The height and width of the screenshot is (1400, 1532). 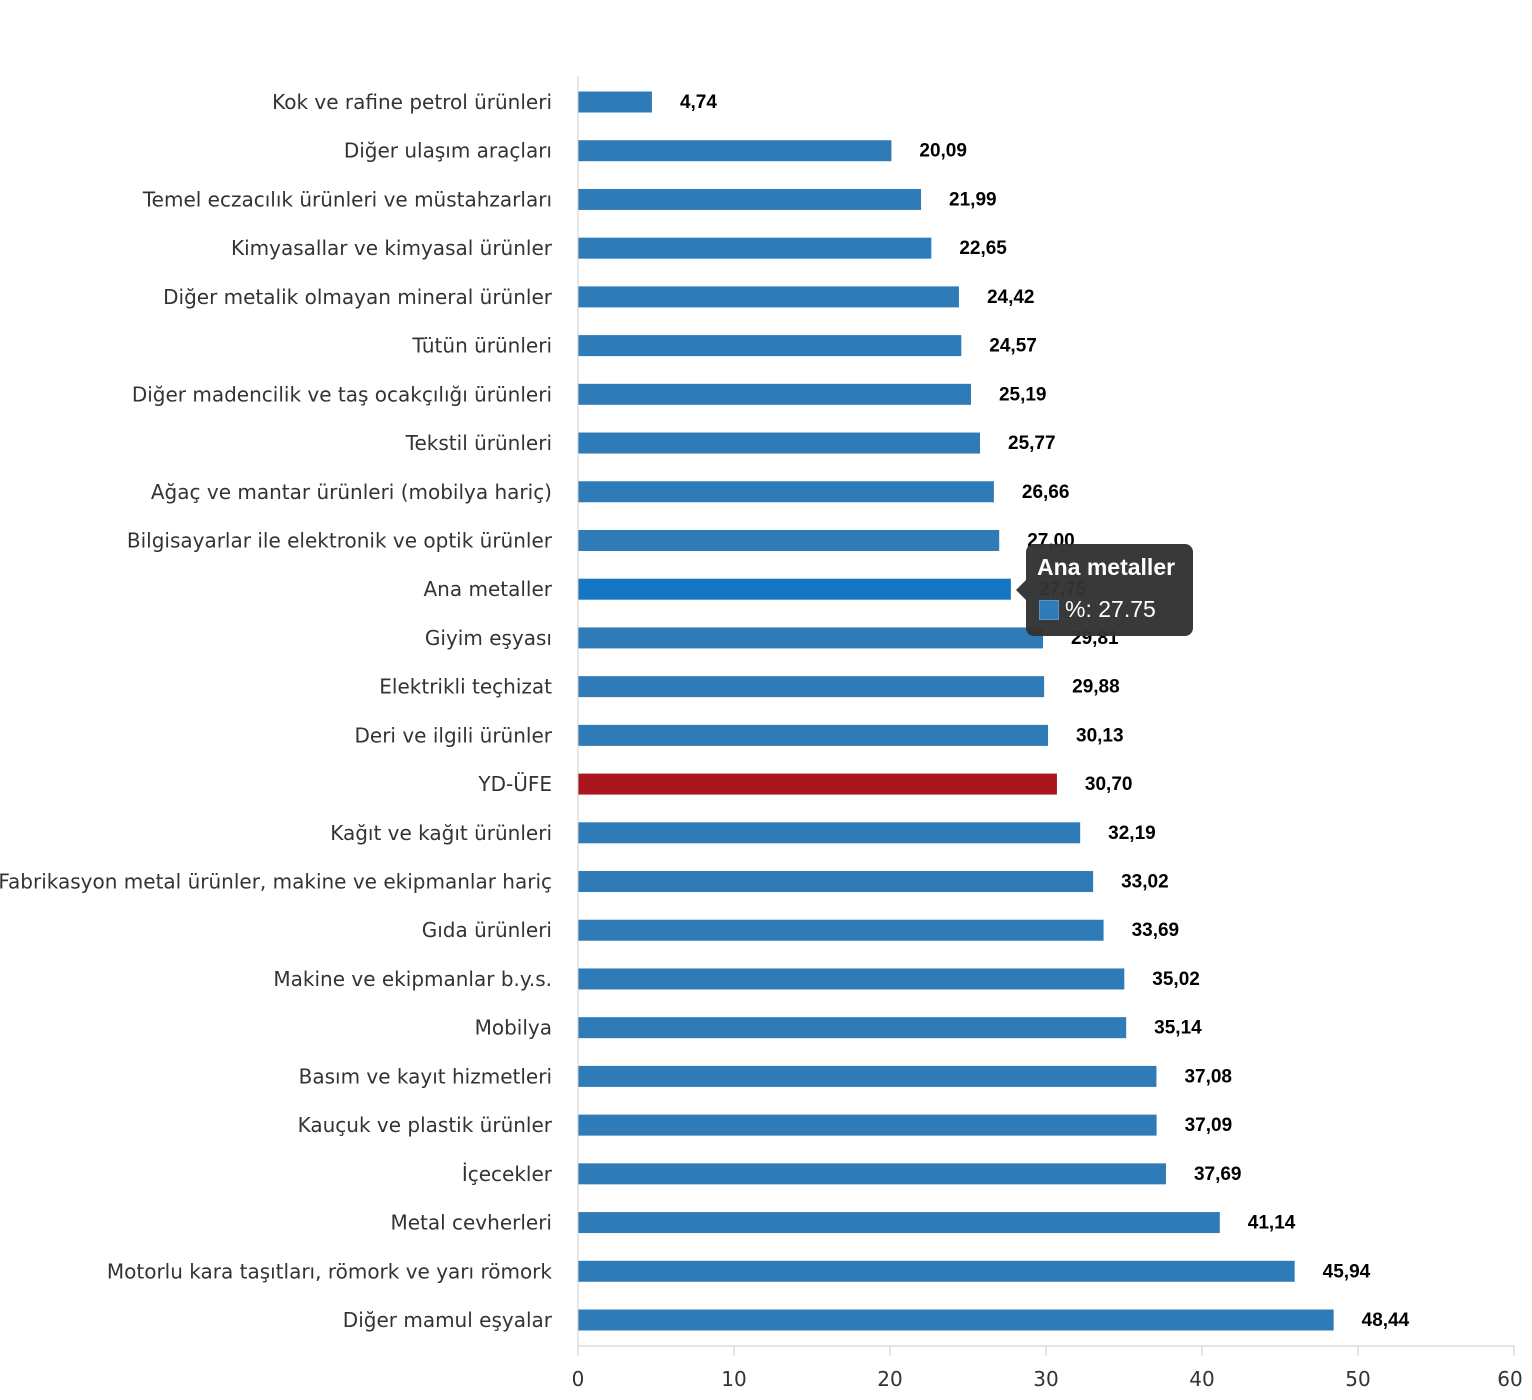 What do you see at coordinates (513, 1028) in the screenshot?
I see `category-label: Mobilya` at bounding box center [513, 1028].